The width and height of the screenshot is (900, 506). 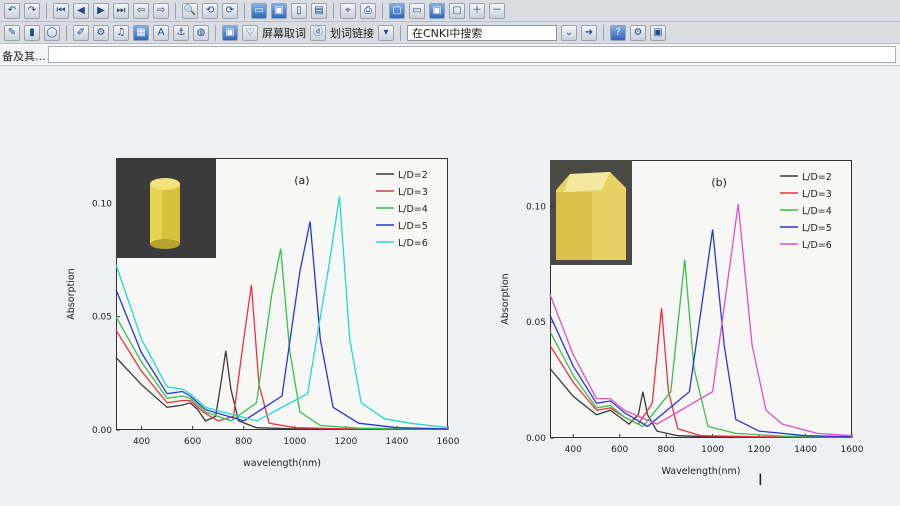 I want to click on rotate-left-icon: ⟲, so click(x=210, y=10).